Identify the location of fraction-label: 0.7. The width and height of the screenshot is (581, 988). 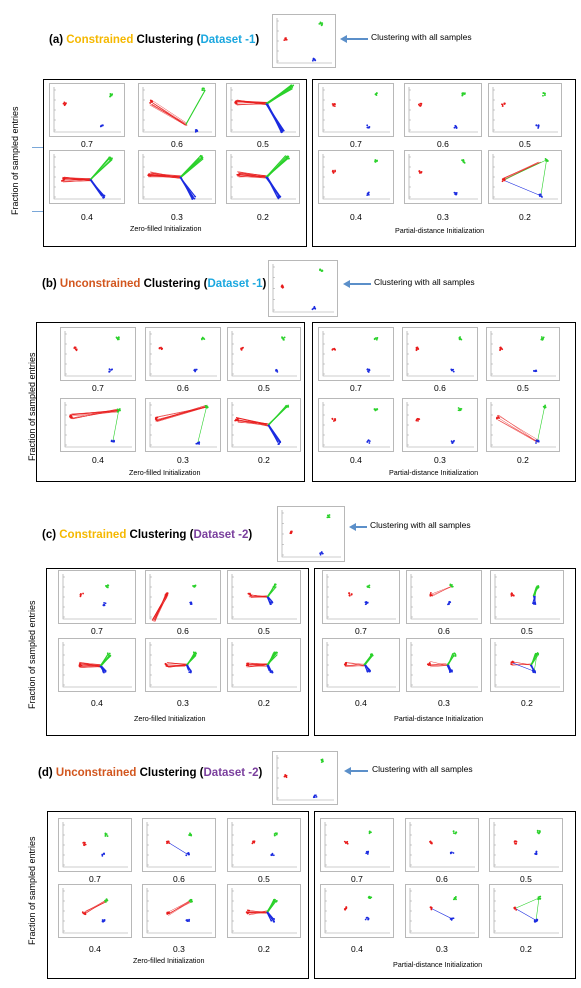
(357, 879).